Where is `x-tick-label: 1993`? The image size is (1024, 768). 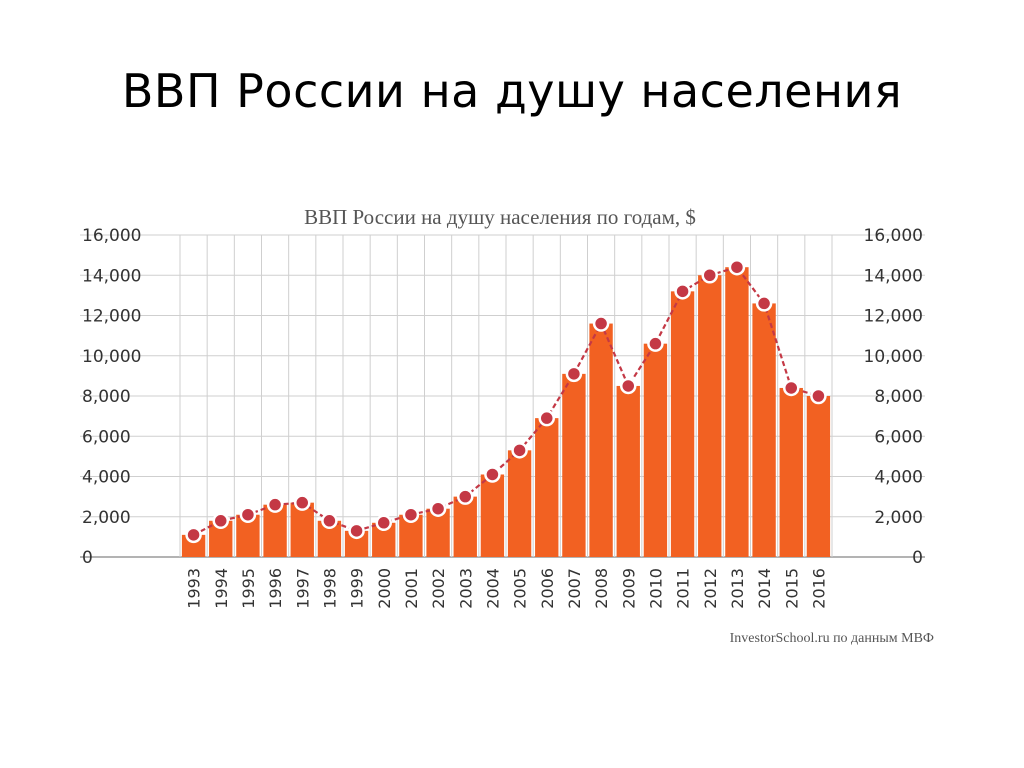 x-tick-label: 1993 is located at coordinates (194, 588).